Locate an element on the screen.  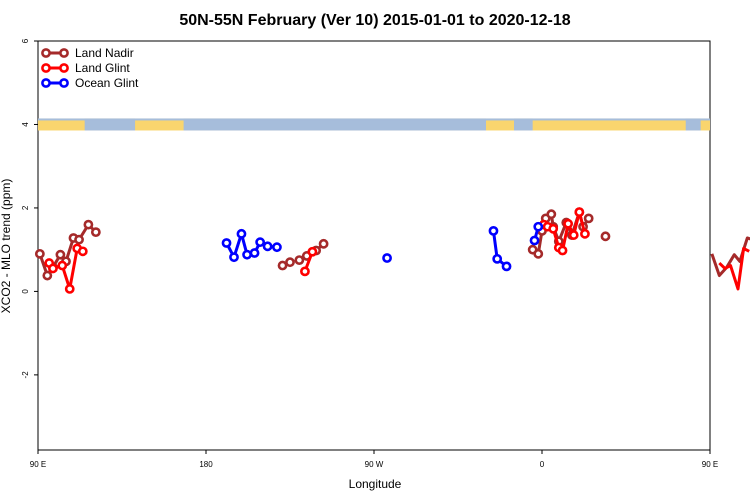
legend-item-land-glint: Land Glint is located at coordinates (85, 68).